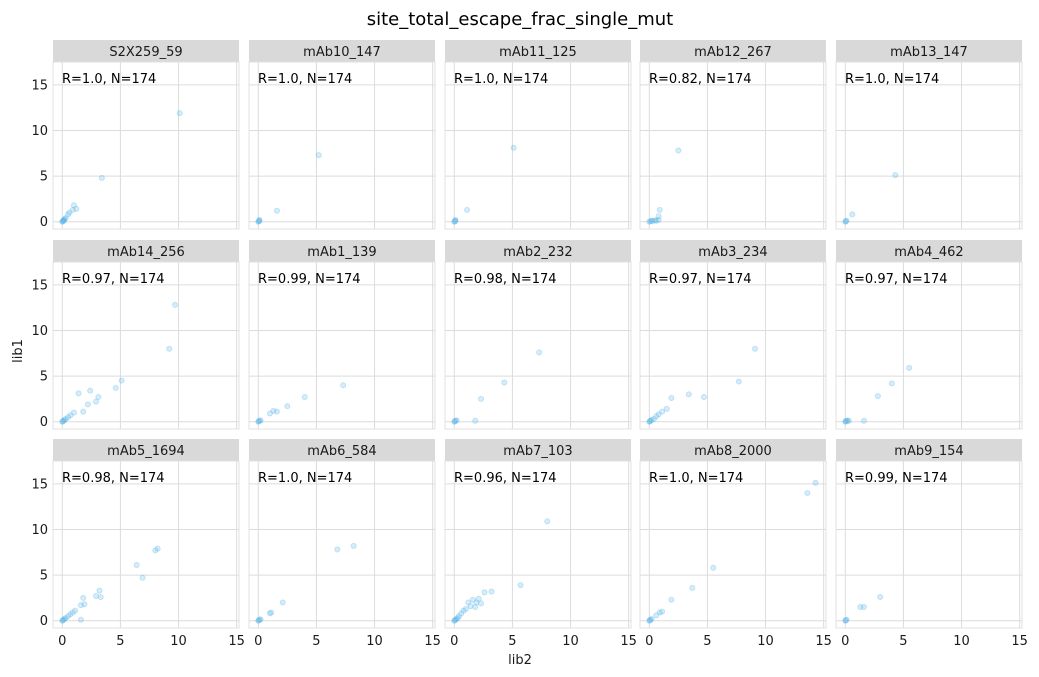 This screenshot has width=1039, height=677. What do you see at coordinates (732, 252) in the screenshot?
I see `facet-strip-label: mAb3_234` at bounding box center [732, 252].